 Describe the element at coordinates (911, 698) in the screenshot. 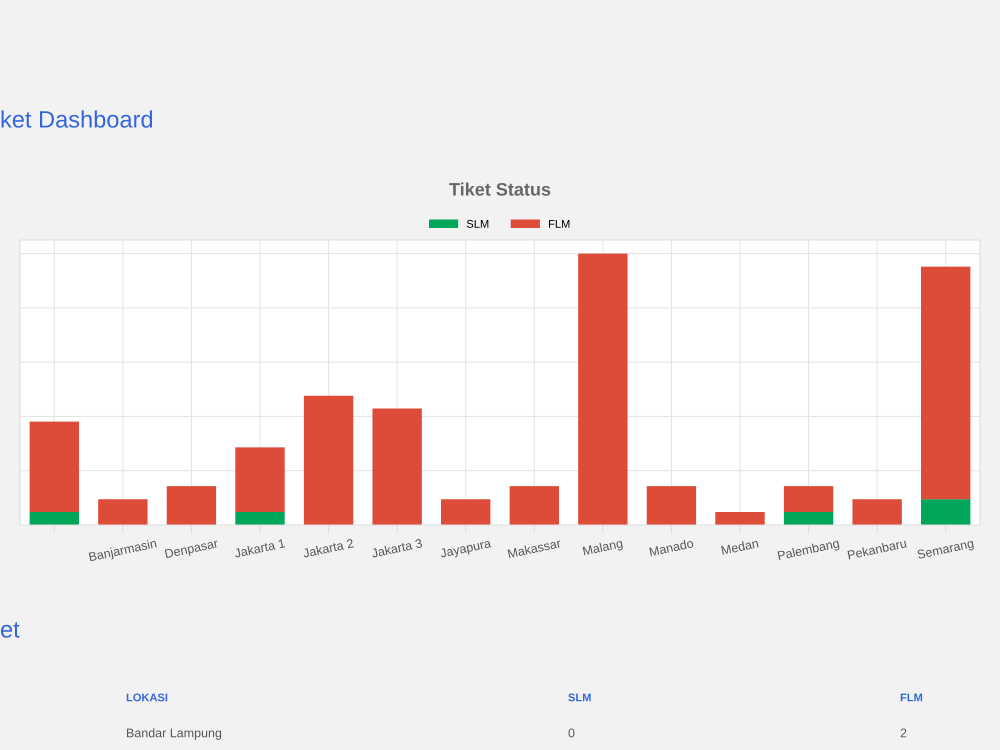

I see `text: FLM` at that location.